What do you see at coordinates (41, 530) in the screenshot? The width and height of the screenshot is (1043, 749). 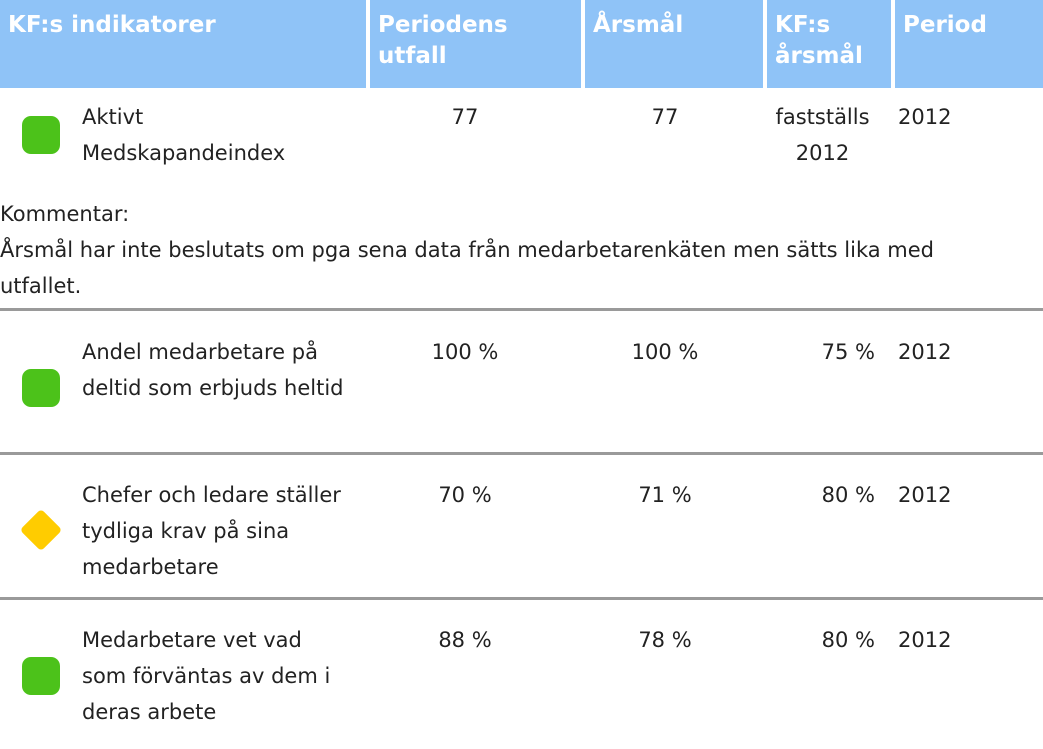 I see `status-diamond` at bounding box center [41, 530].